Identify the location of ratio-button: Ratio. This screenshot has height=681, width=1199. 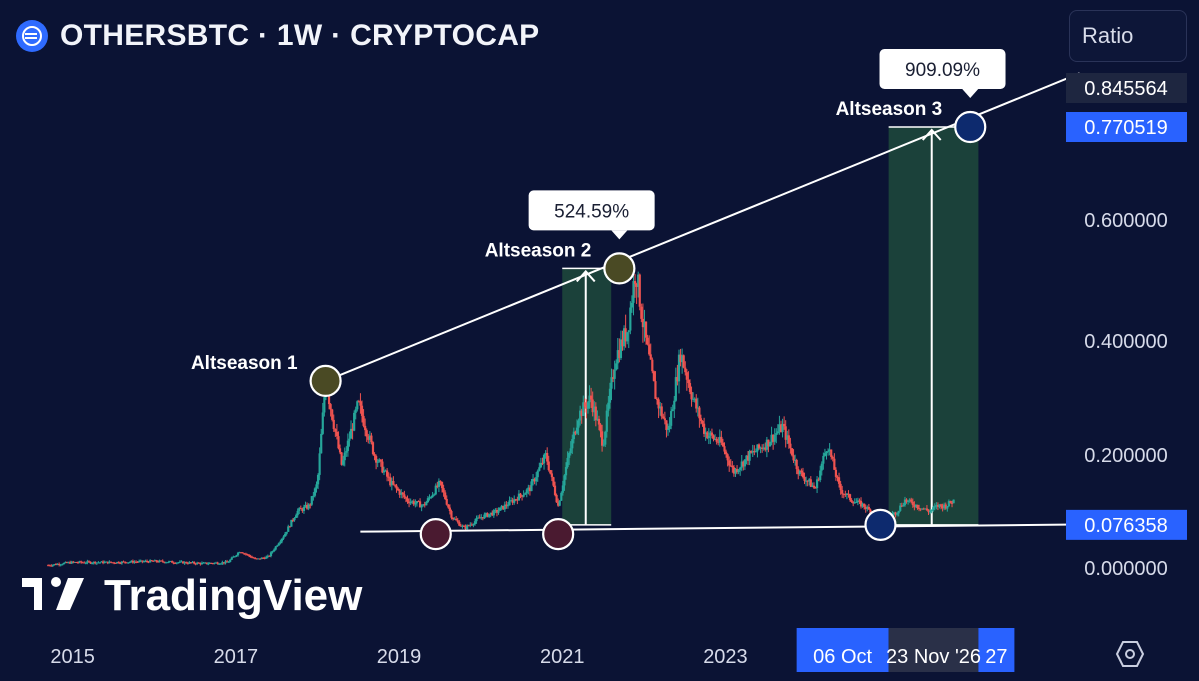
(1128, 36).